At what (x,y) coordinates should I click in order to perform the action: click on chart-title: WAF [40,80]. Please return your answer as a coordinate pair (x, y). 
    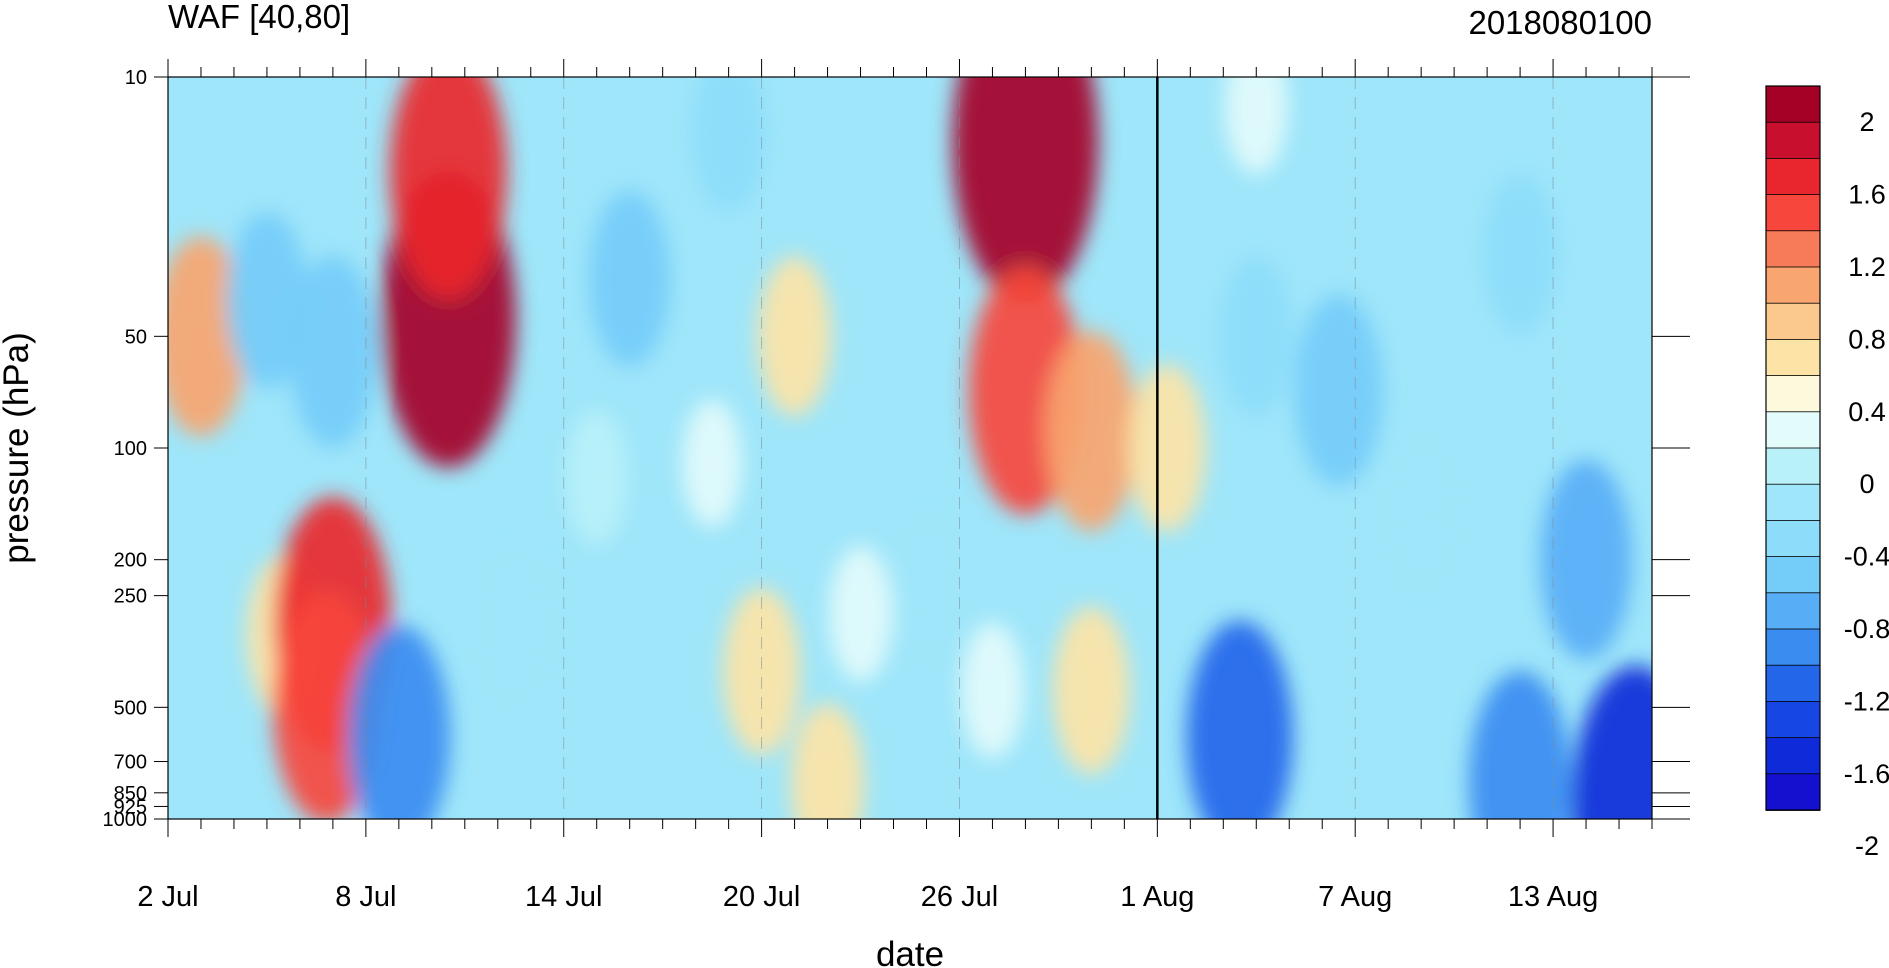
    Looking at the image, I should click on (259, 17).